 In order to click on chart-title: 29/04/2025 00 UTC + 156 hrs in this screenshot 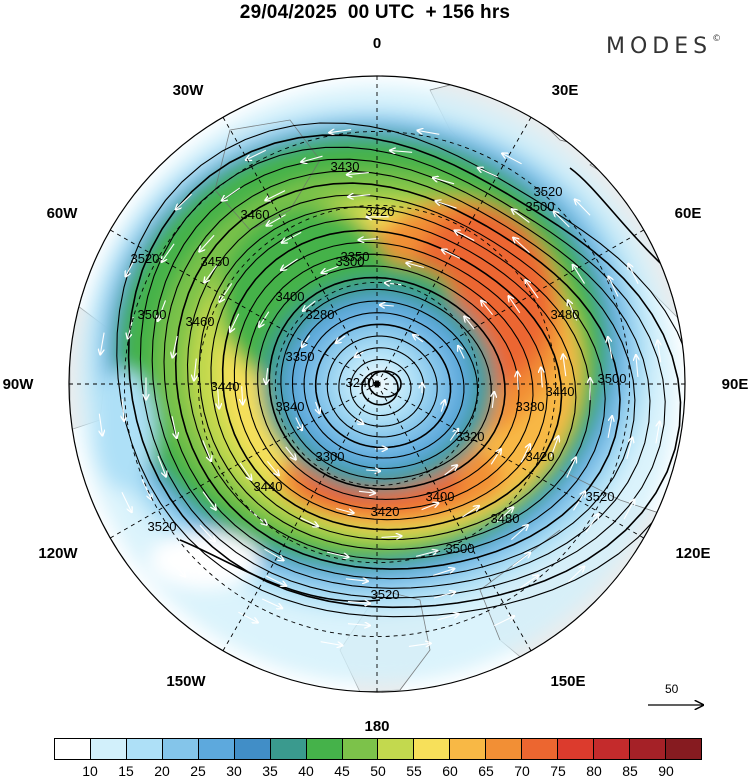, I will do `click(375, 12)`.